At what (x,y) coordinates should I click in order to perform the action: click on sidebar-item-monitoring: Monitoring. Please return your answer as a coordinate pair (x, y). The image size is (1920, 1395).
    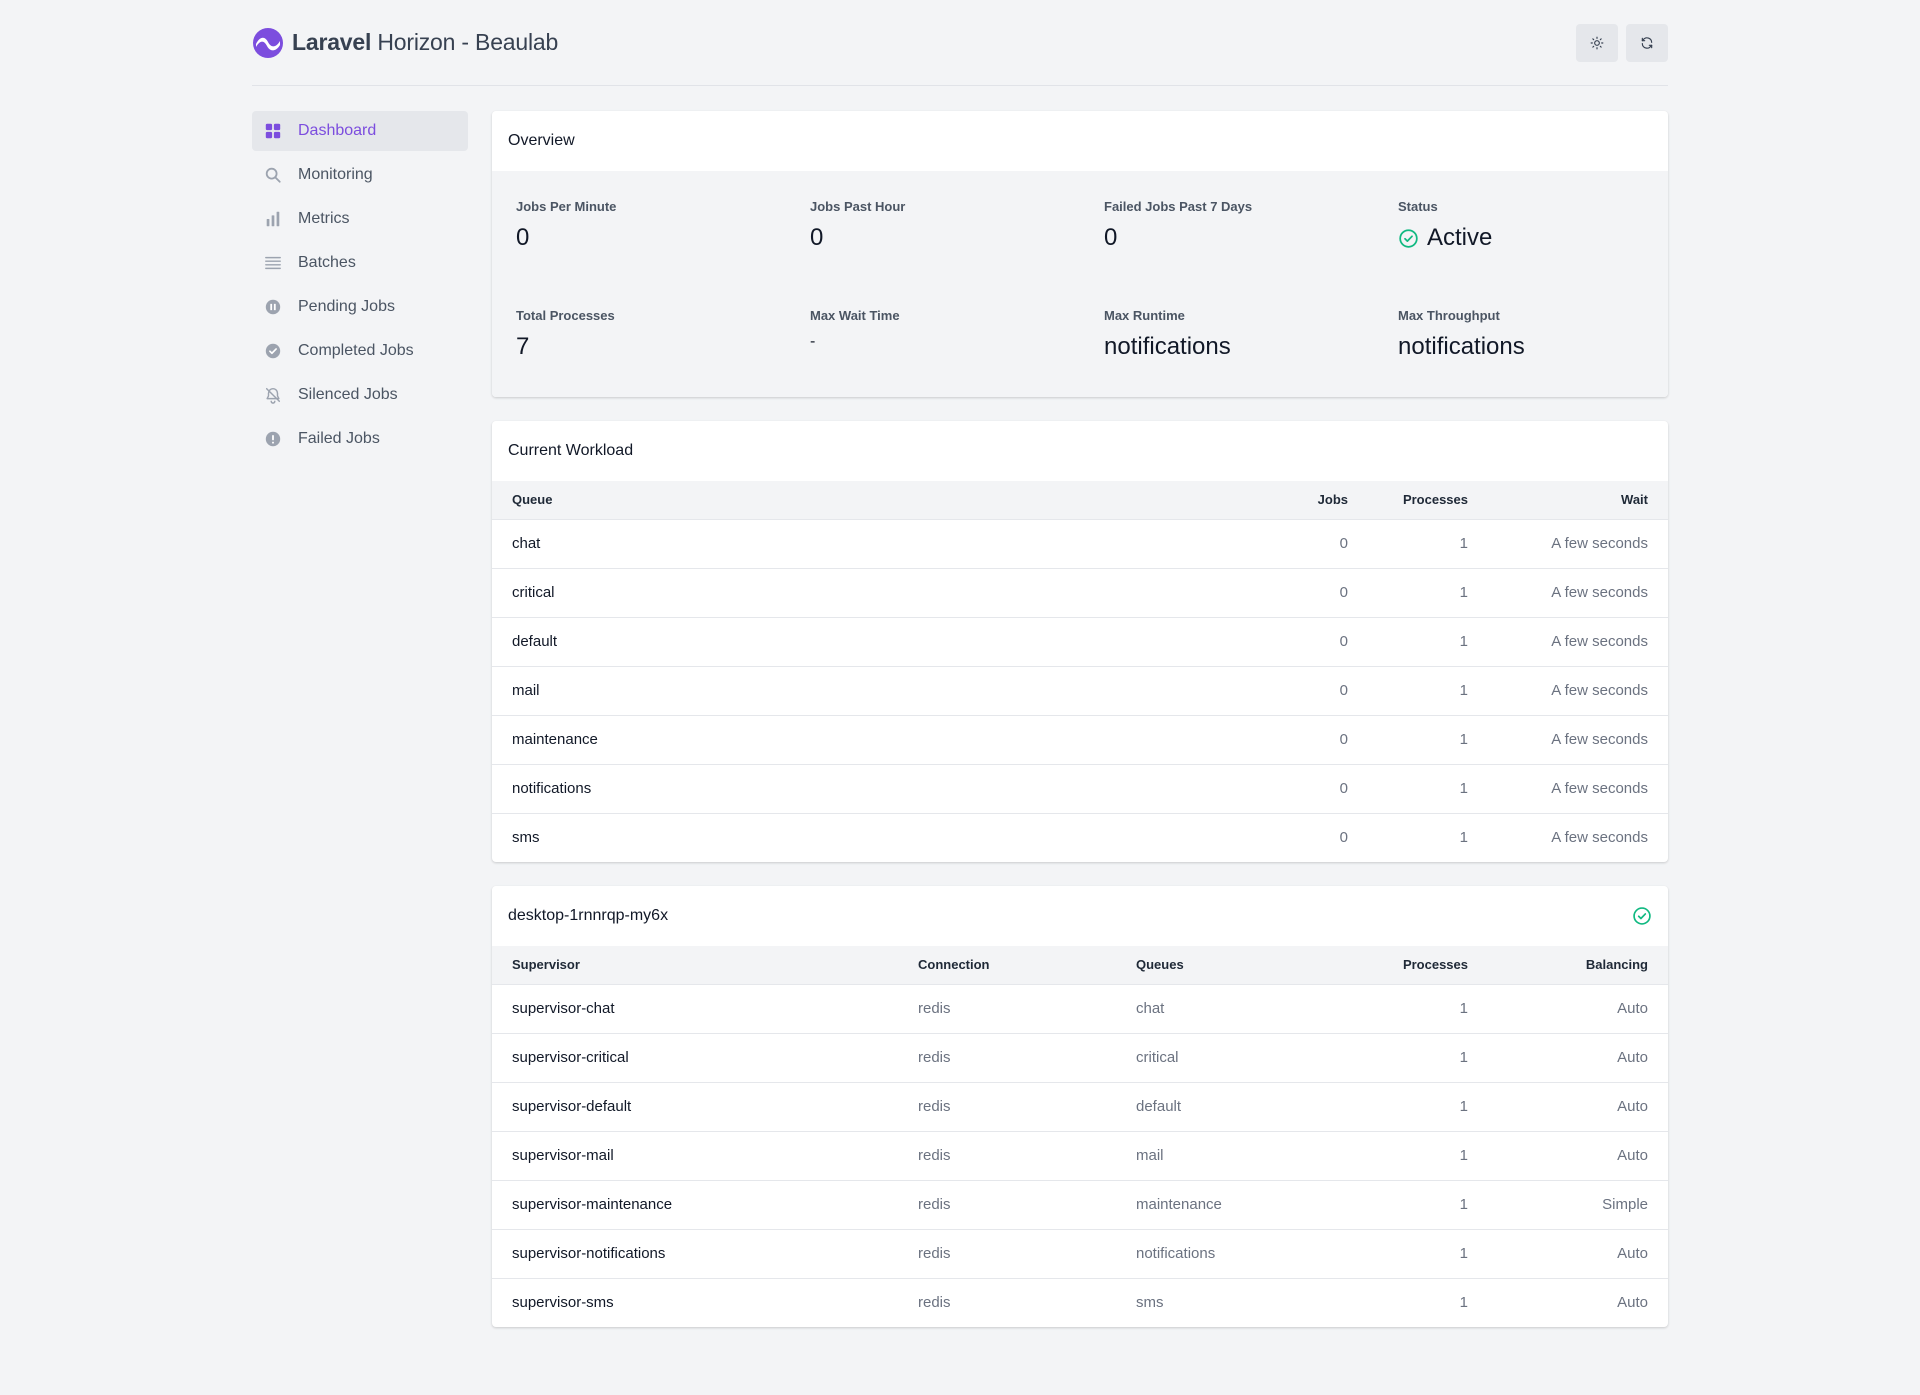
    Looking at the image, I should click on (360, 175).